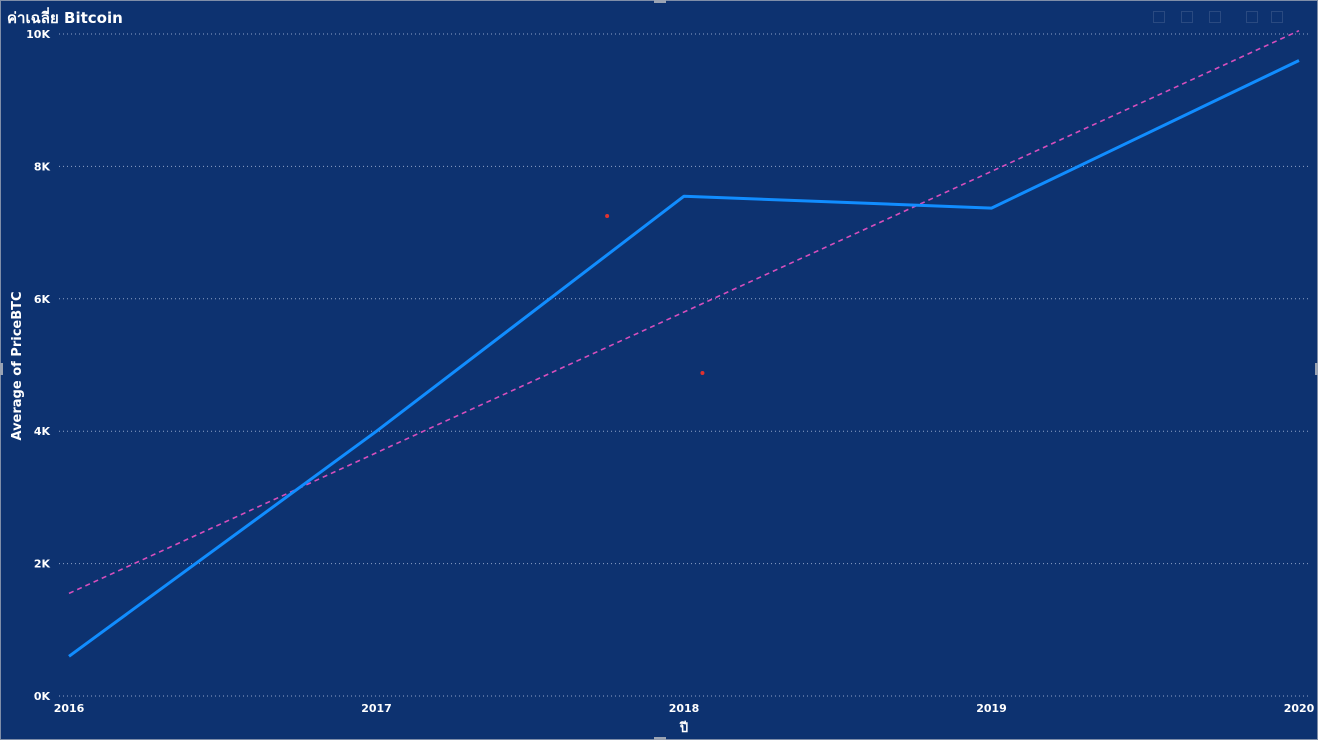  I want to click on chart-title: ค่าเฉลี่ย Bitcoin, so click(65, 18).